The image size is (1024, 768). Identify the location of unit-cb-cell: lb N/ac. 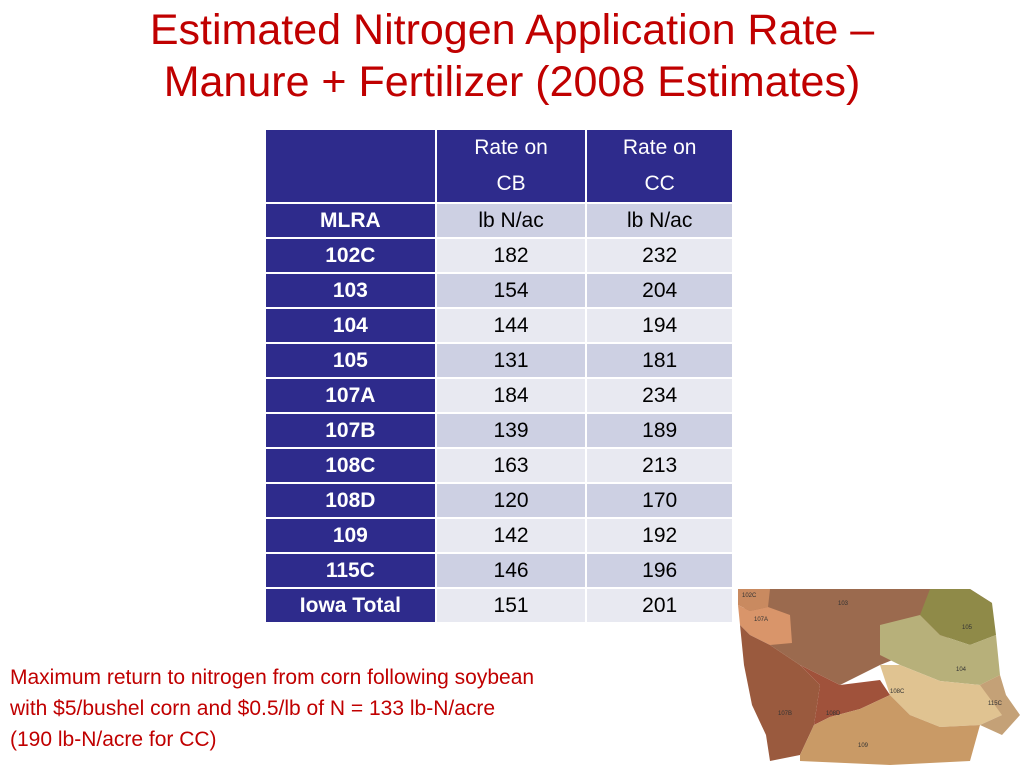
(511, 220).